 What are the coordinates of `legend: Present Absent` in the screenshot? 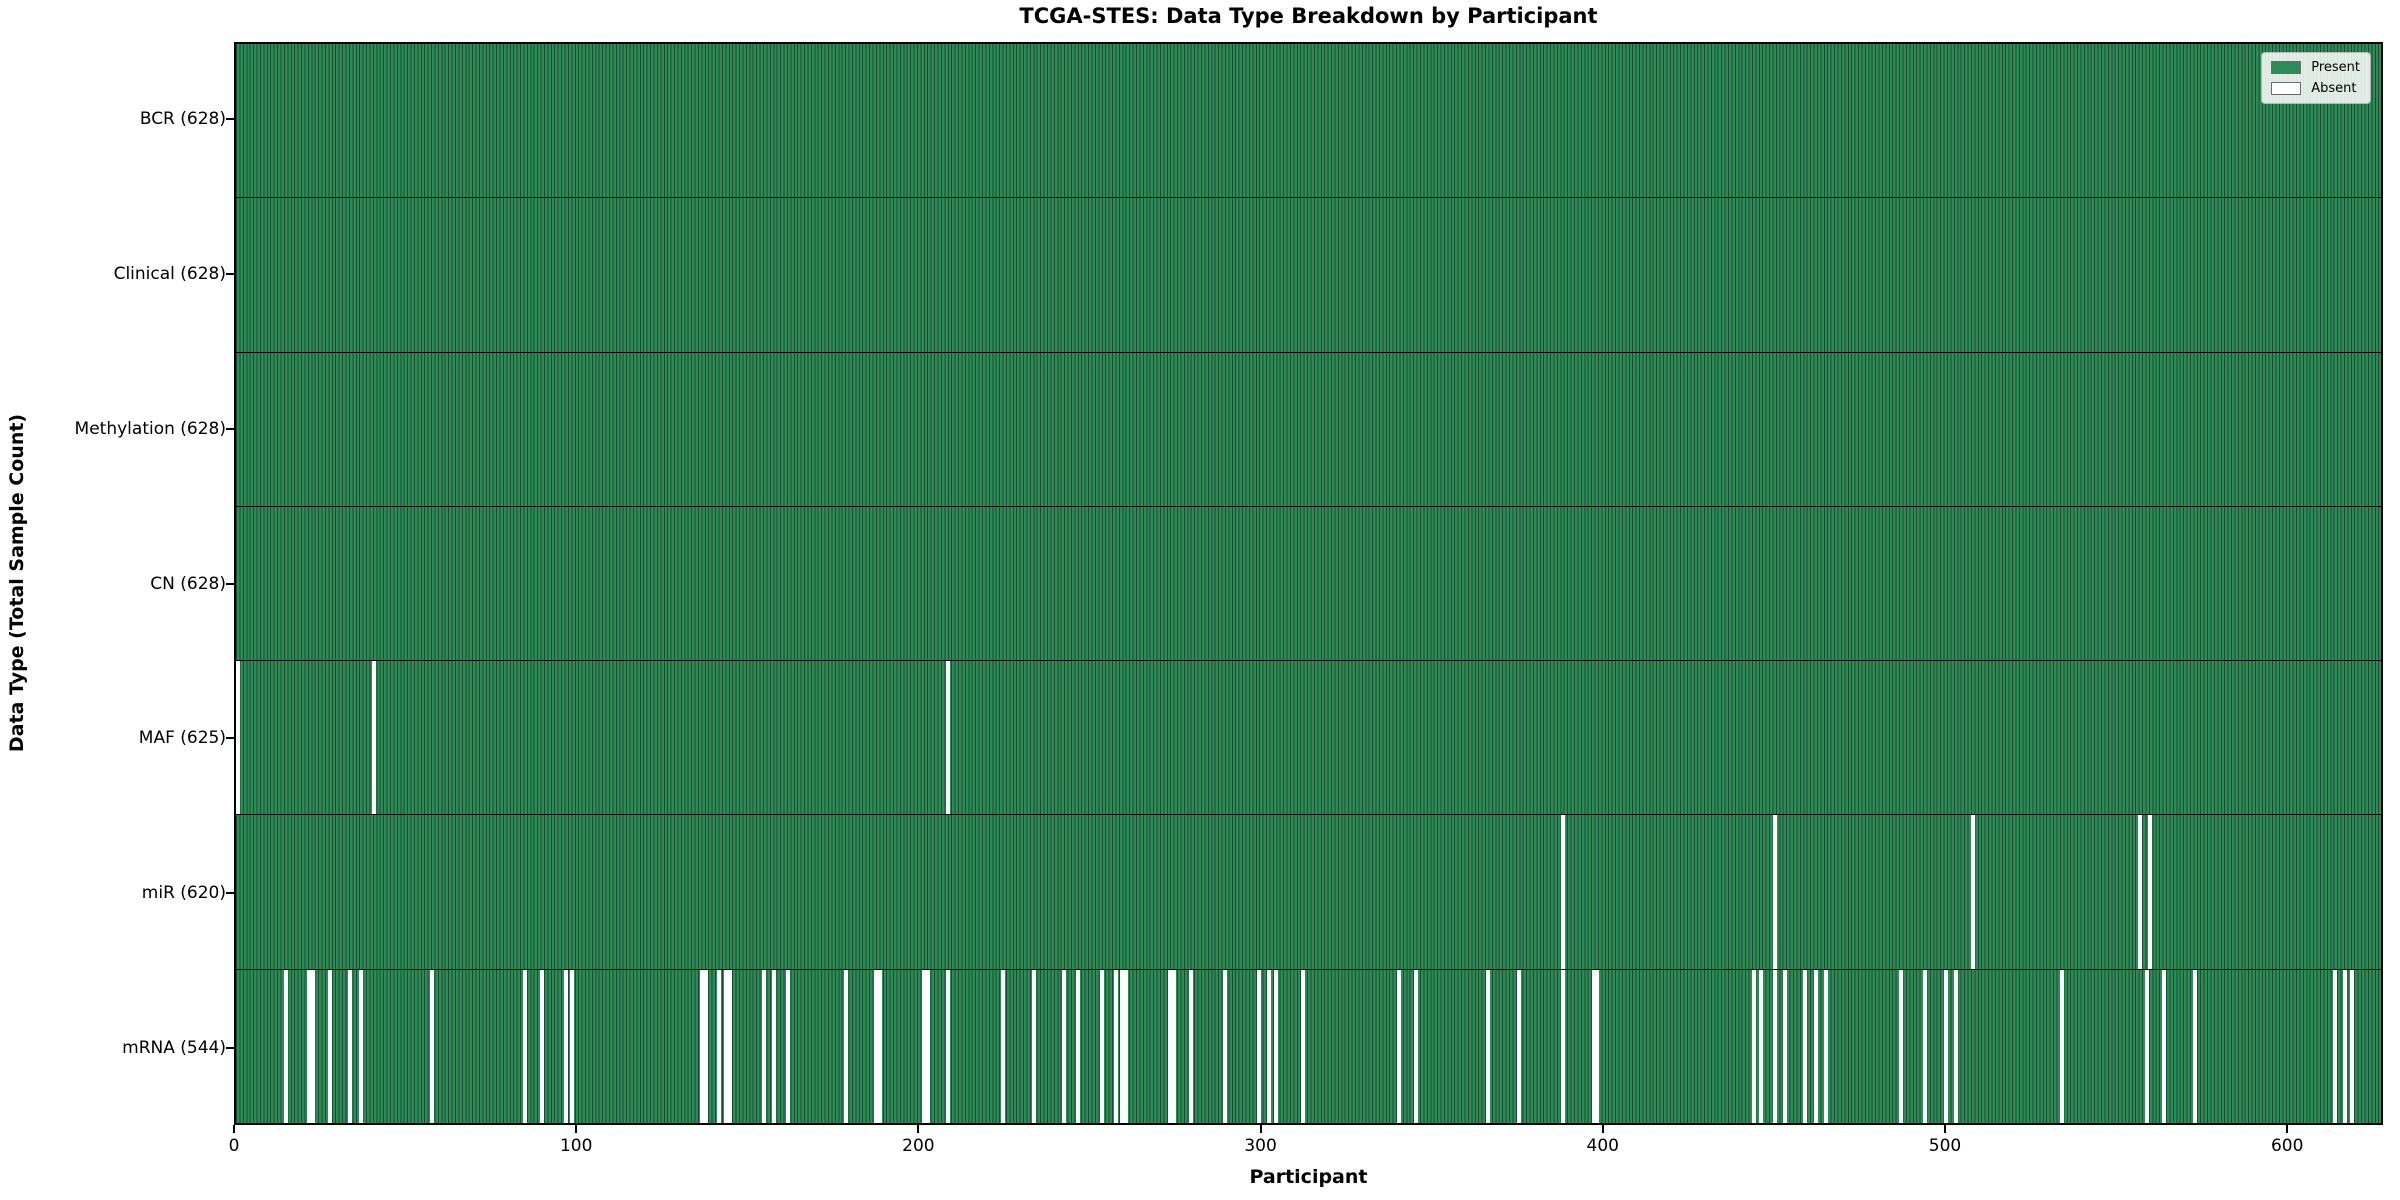 It's located at (2316, 78).